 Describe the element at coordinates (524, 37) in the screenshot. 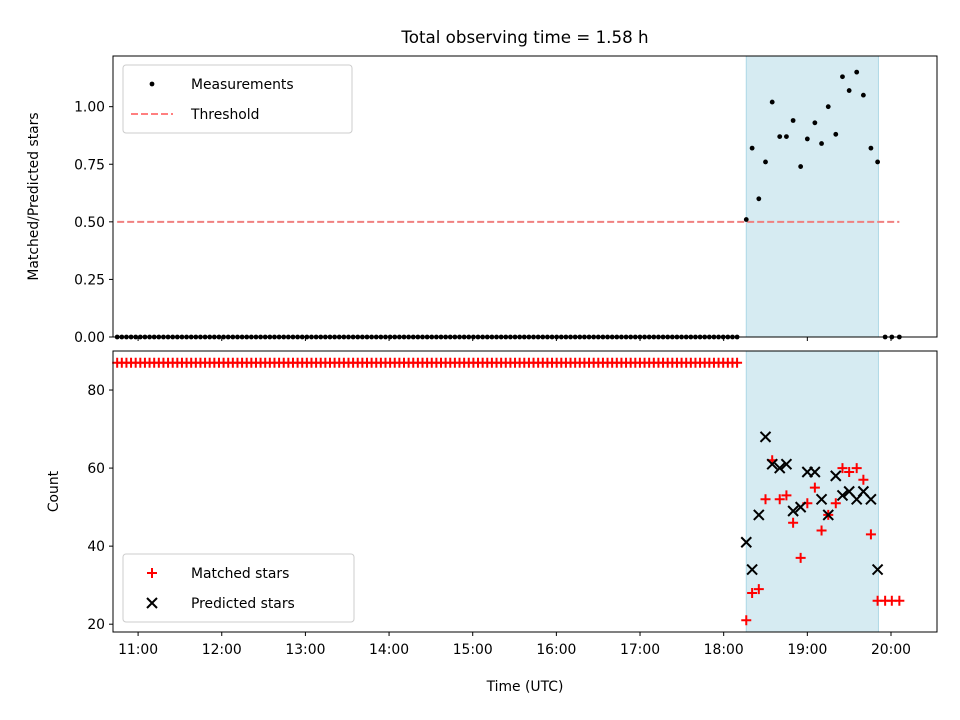

I see `chart-title: Total observing time = 1.58 h` at that location.